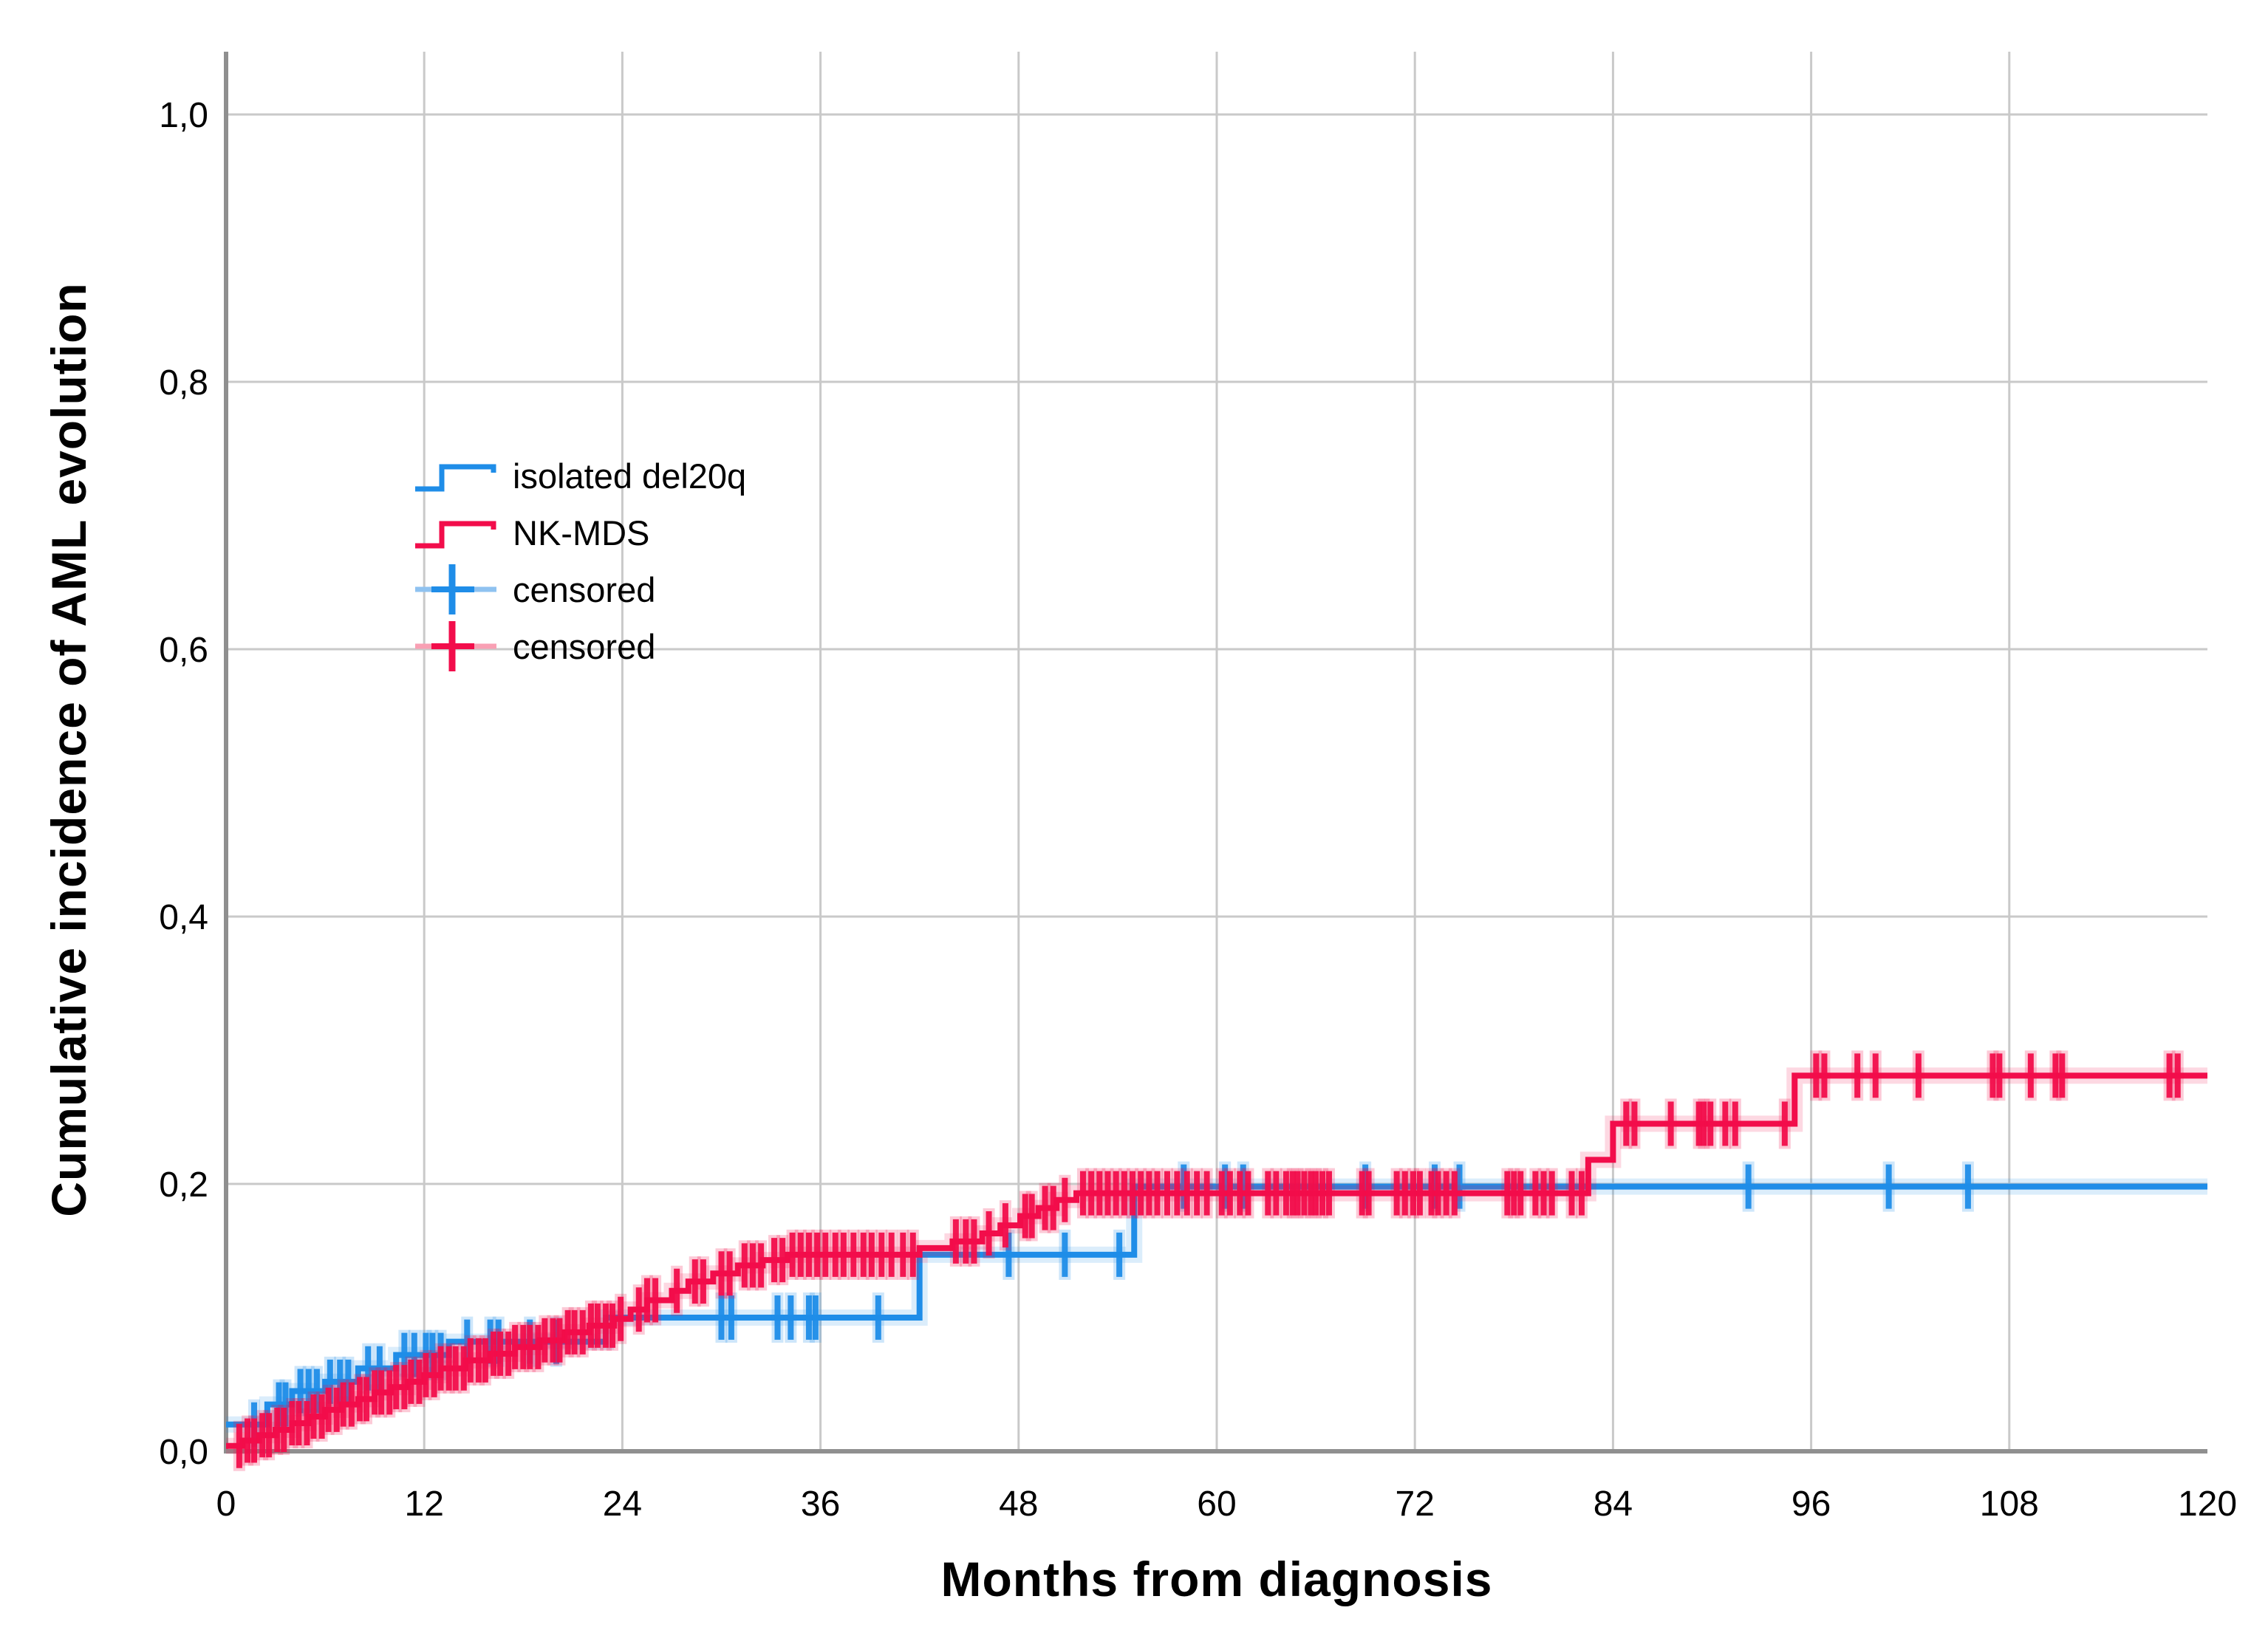  Describe the element at coordinates (226, 1504) in the screenshot. I see `svg-text: 0` at that location.